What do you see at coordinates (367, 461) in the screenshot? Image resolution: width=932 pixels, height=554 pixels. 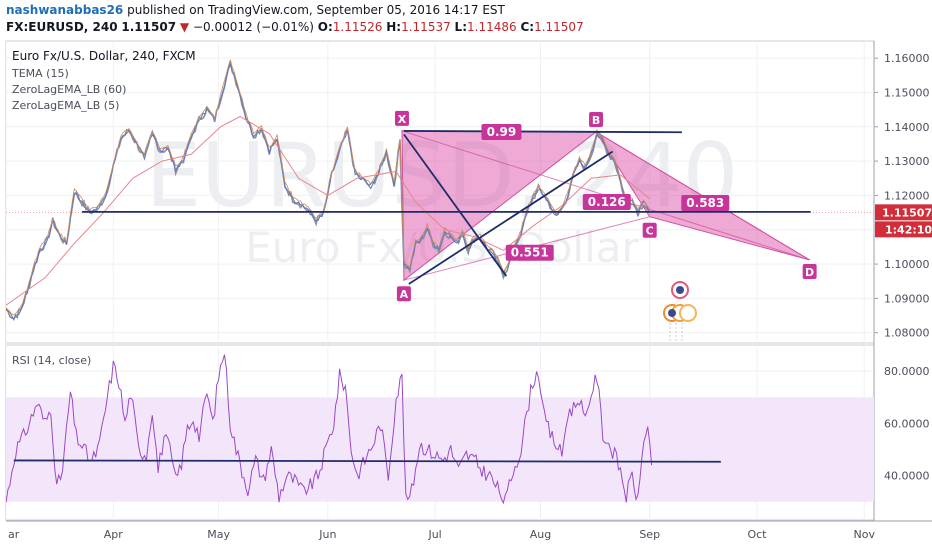 I see `rsi-trendline` at bounding box center [367, 461].